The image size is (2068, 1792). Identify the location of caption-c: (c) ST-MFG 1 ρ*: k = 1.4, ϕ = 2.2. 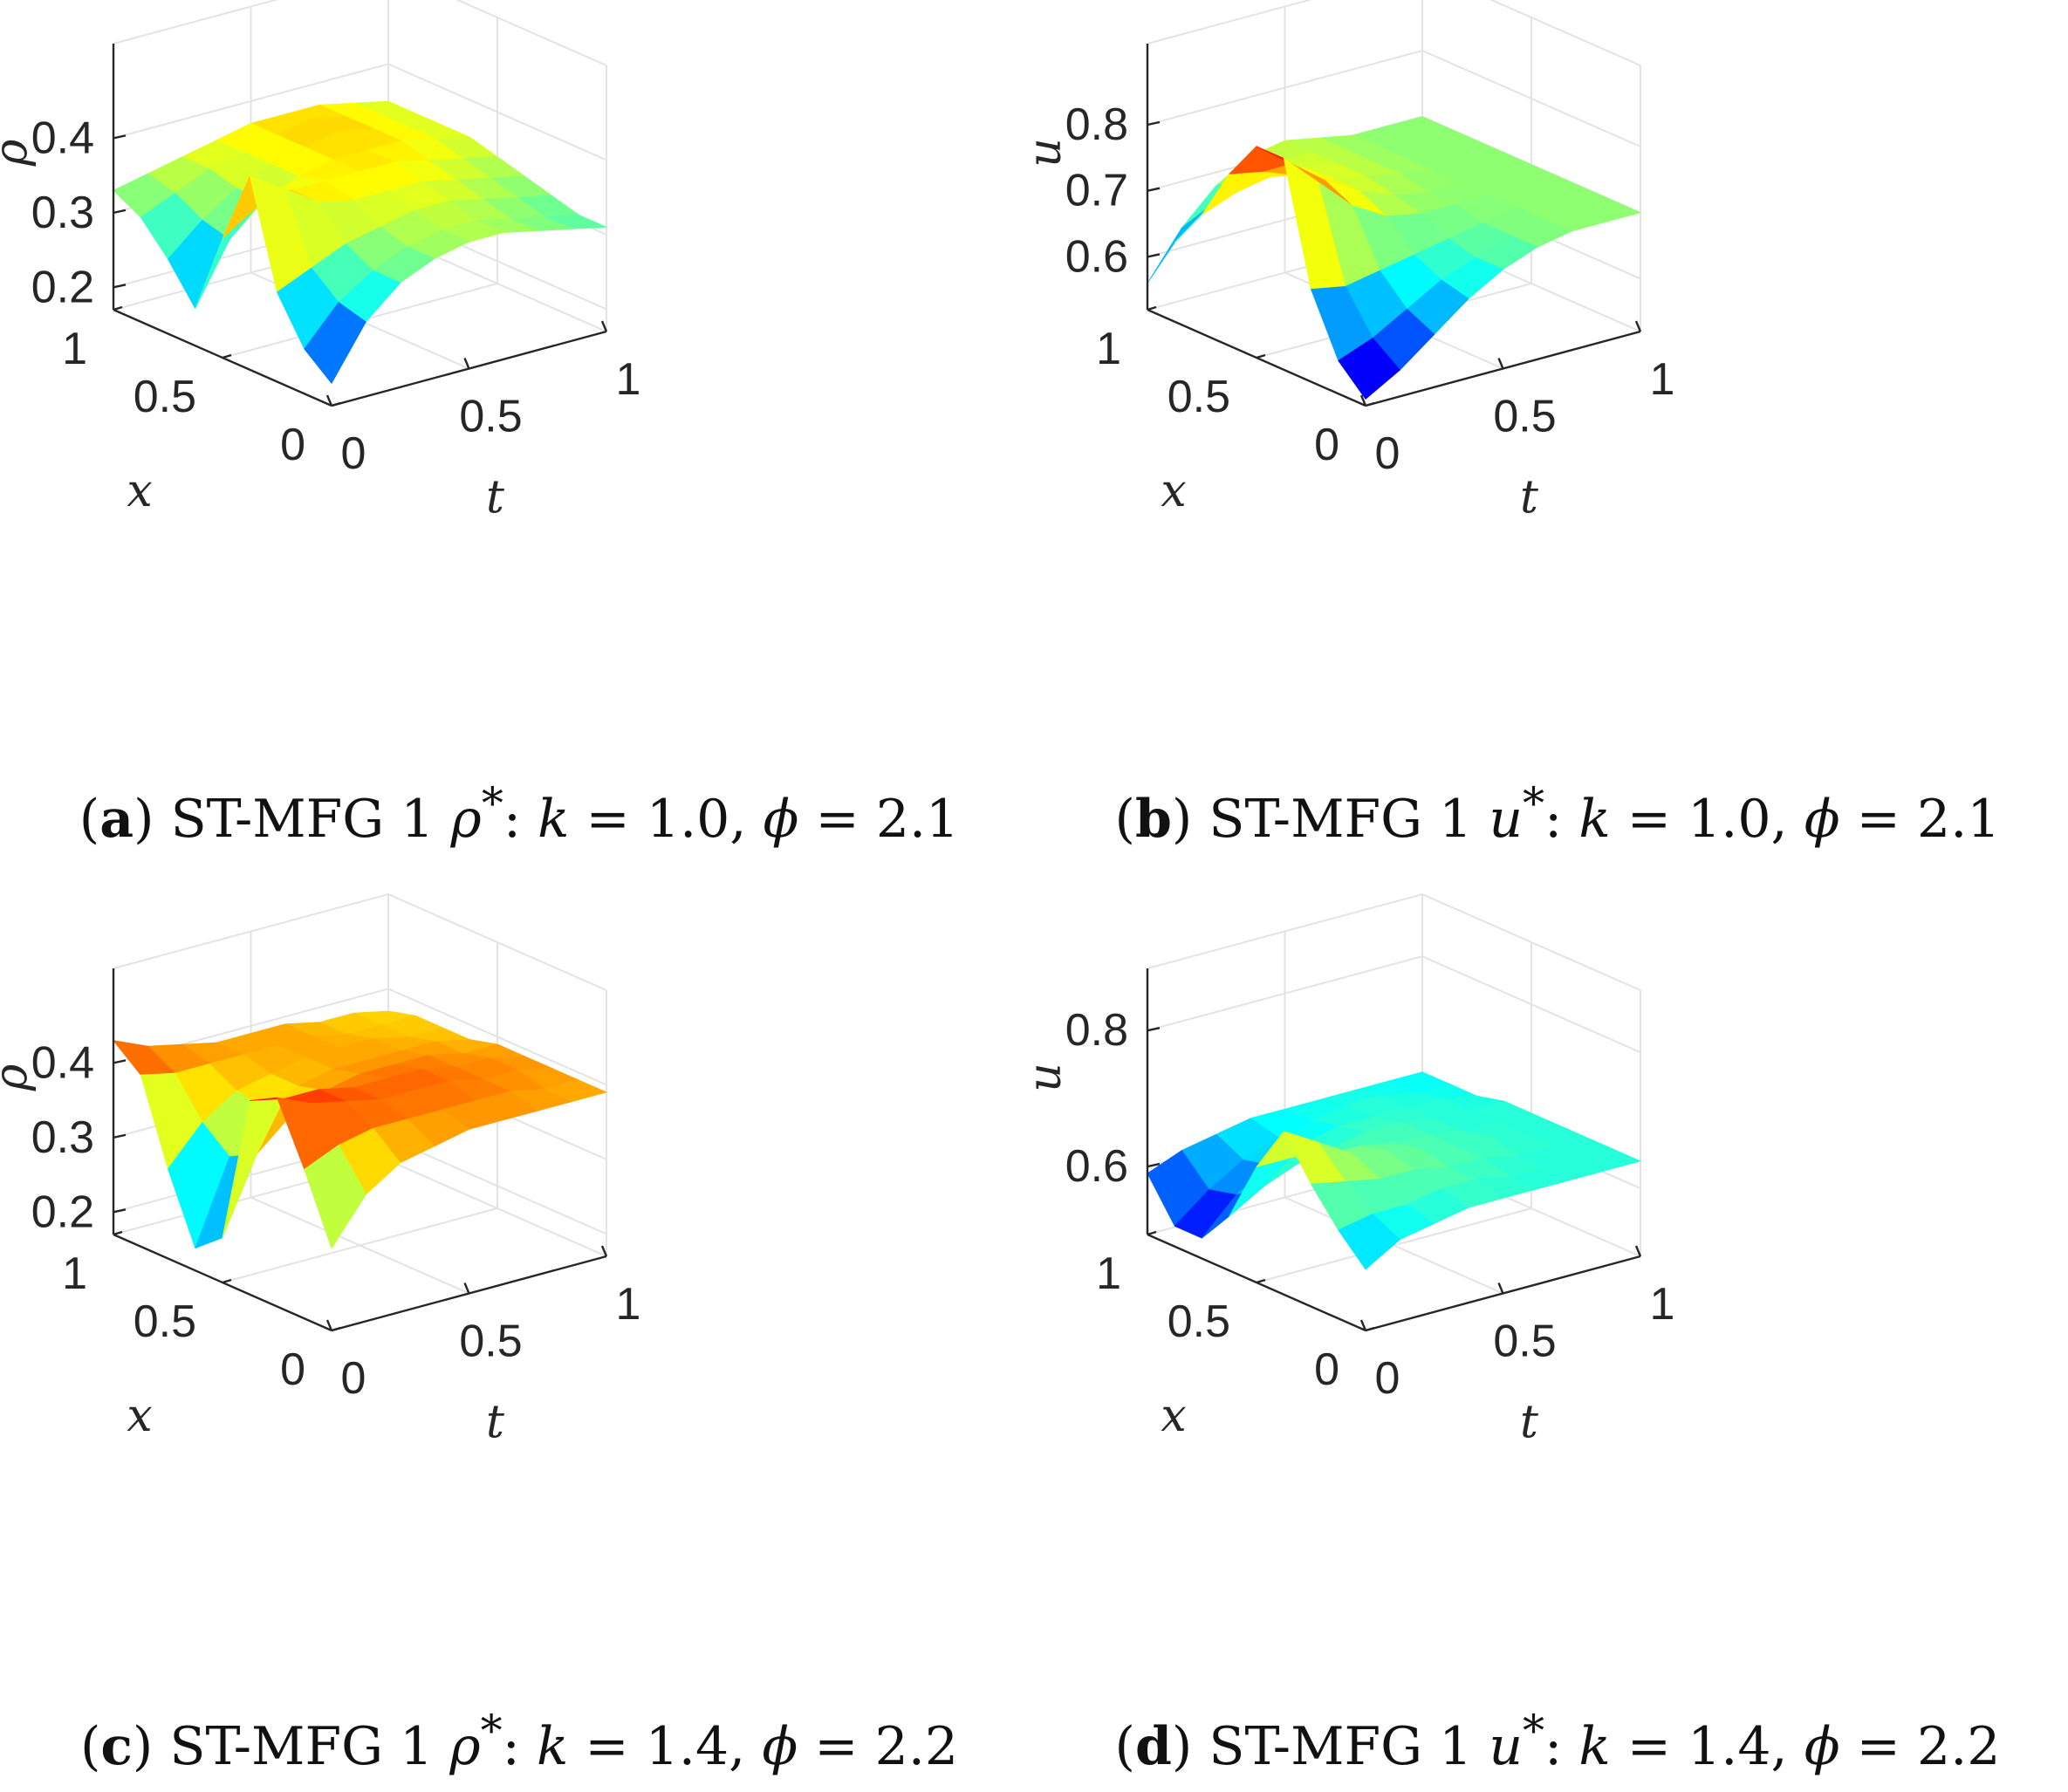
(519, 1741).